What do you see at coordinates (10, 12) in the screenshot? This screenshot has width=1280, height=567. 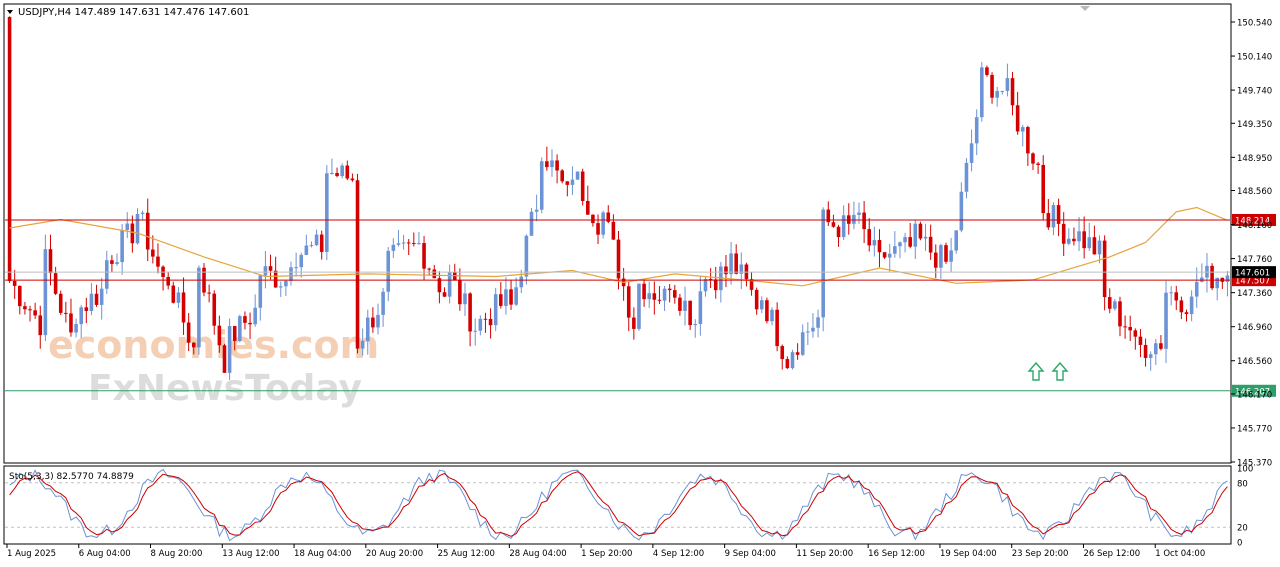 I see `symbol-dropdown-icon` at bounding box center [10, 12].